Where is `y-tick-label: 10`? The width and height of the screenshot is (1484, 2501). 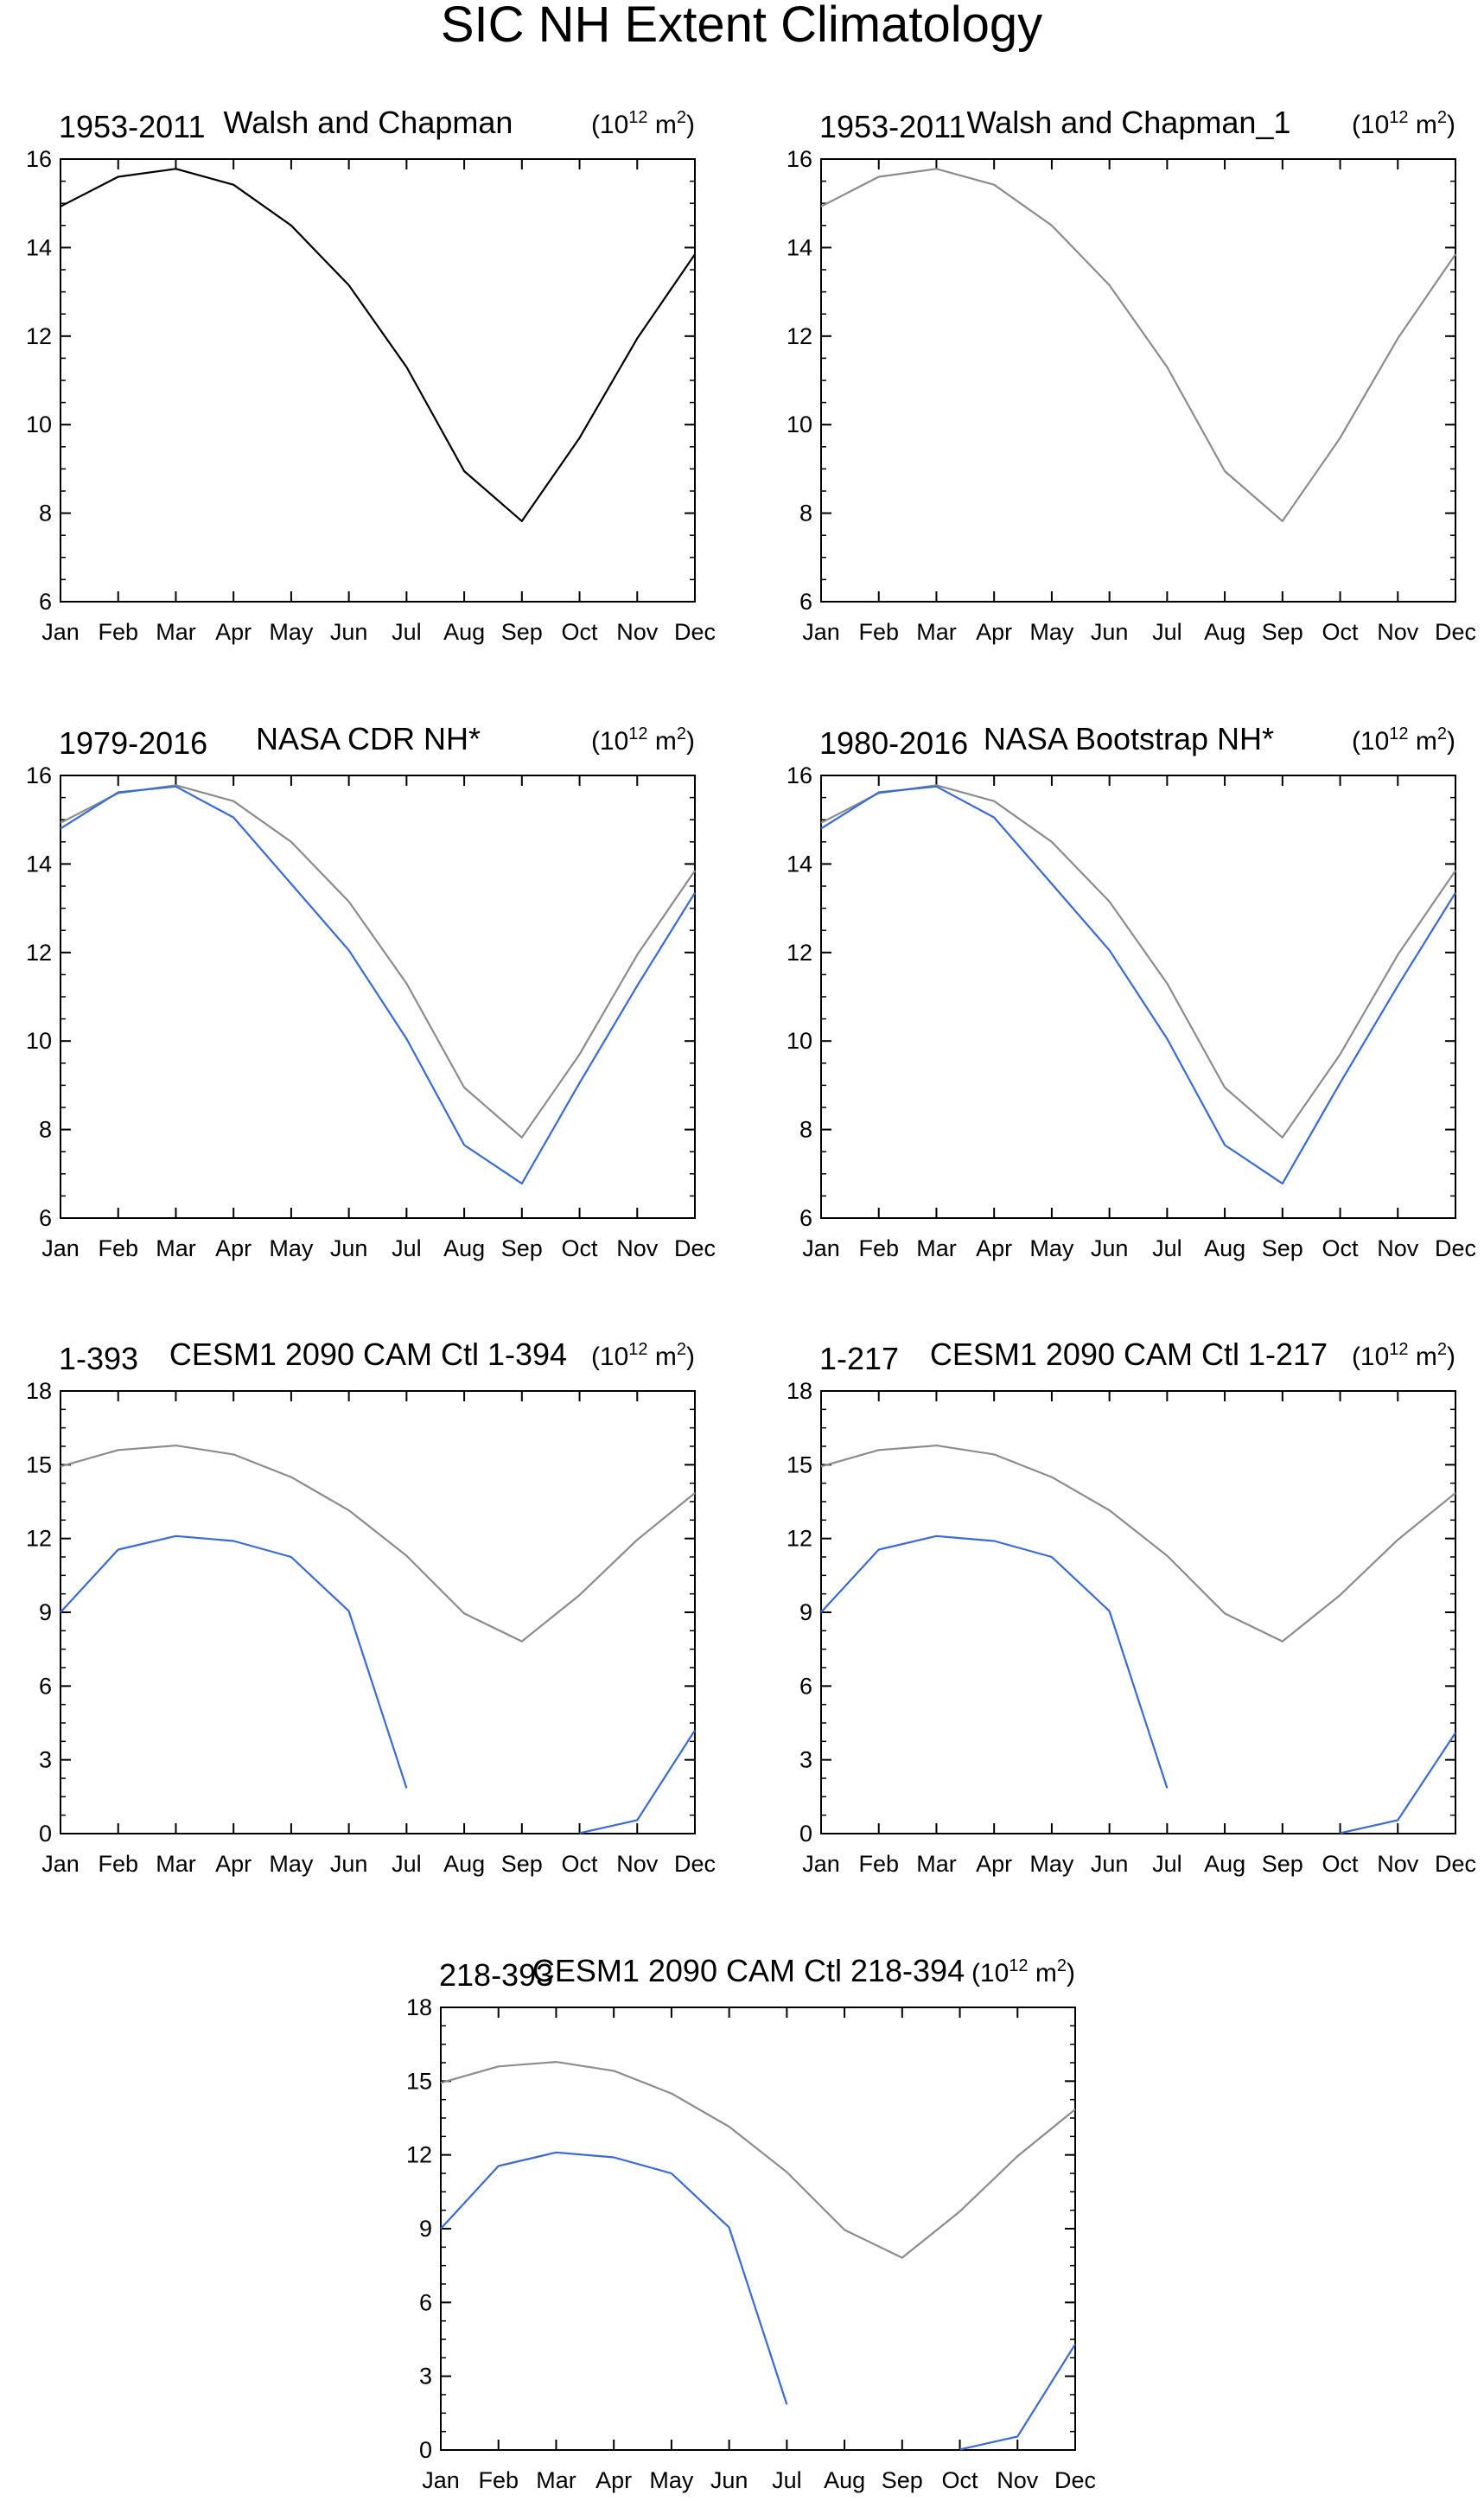
y-tick-label: 10 is located at coordinates (39, 1041).